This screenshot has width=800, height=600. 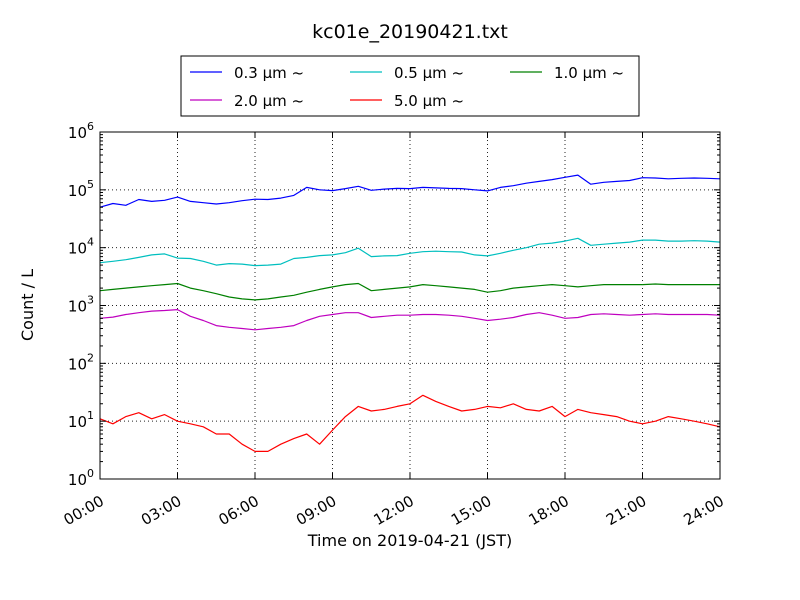 What do you see at coordinates (161, 510) in the screenshot?
I see `x-tick-label: 03:00` at bounding box center [161, 510].